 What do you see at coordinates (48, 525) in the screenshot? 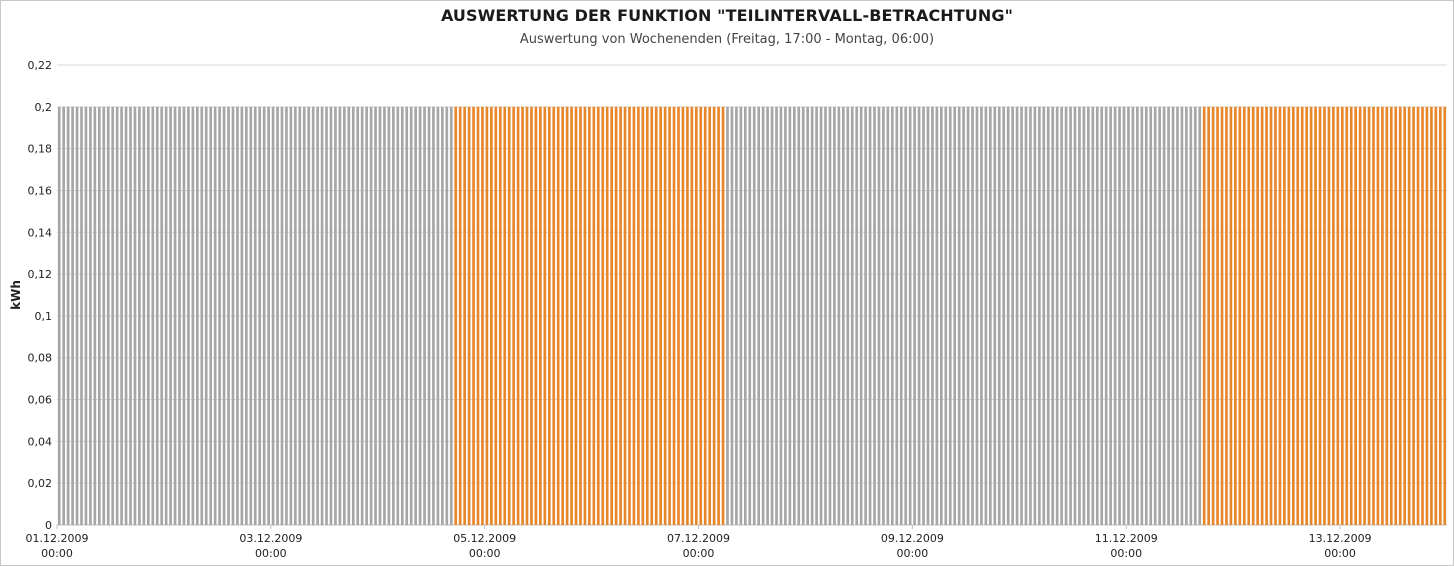
I see `y-tick-label: 0` at bounding box center [48, 525].